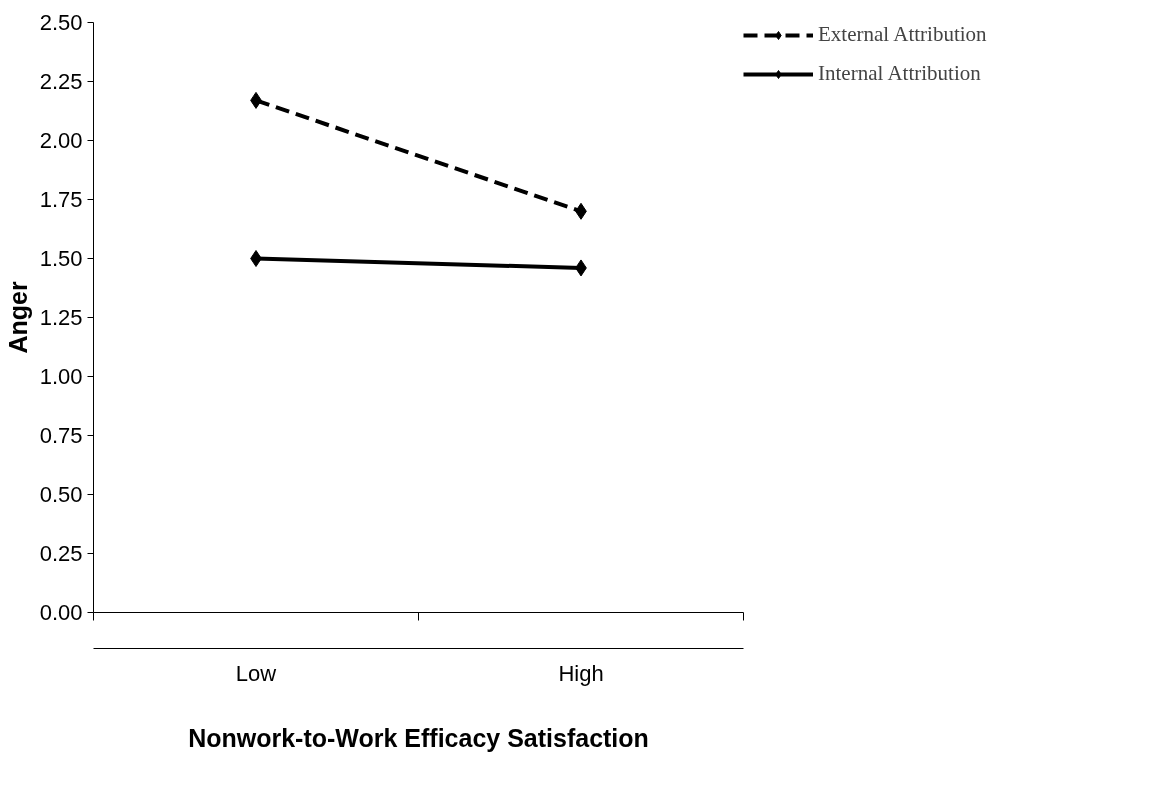  I want to click on y-tick-label: 2.50, so click(61, 22).